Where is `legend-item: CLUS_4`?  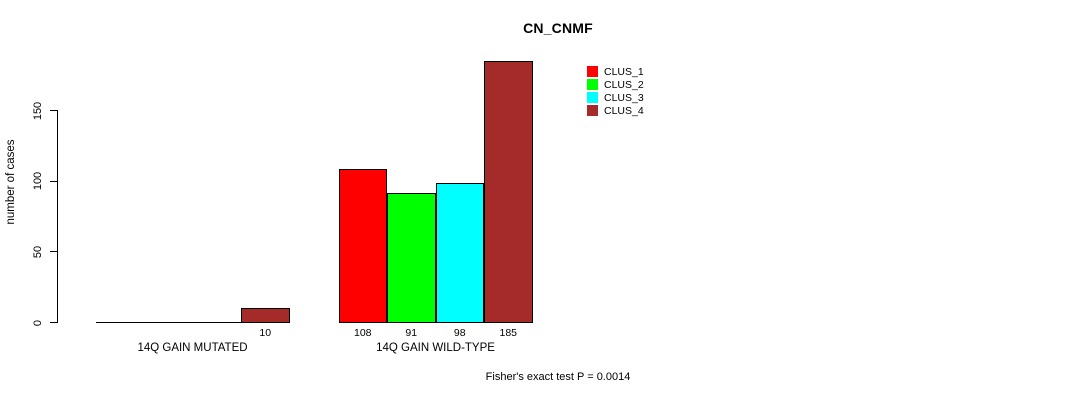 legend-item: CLUS_4 is located at coordinates (615, 110).